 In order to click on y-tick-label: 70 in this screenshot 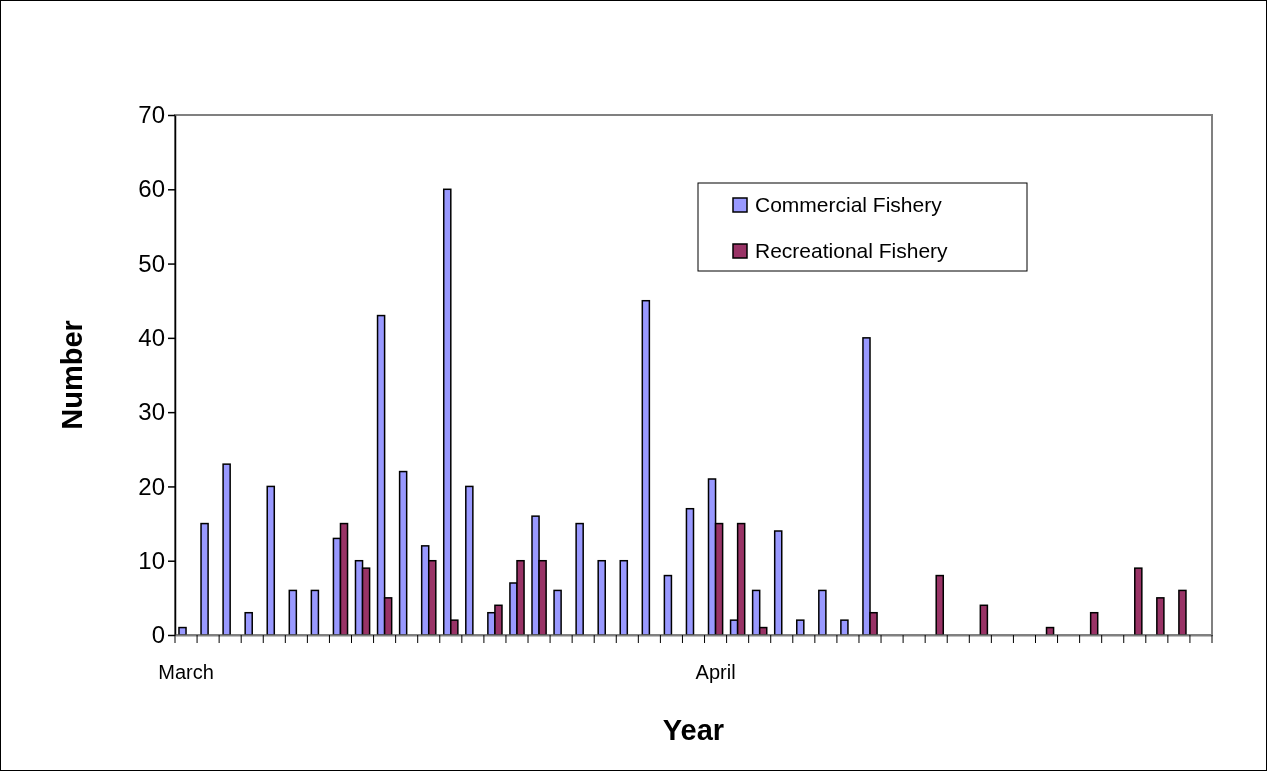, I will do `click(151, 115)`.